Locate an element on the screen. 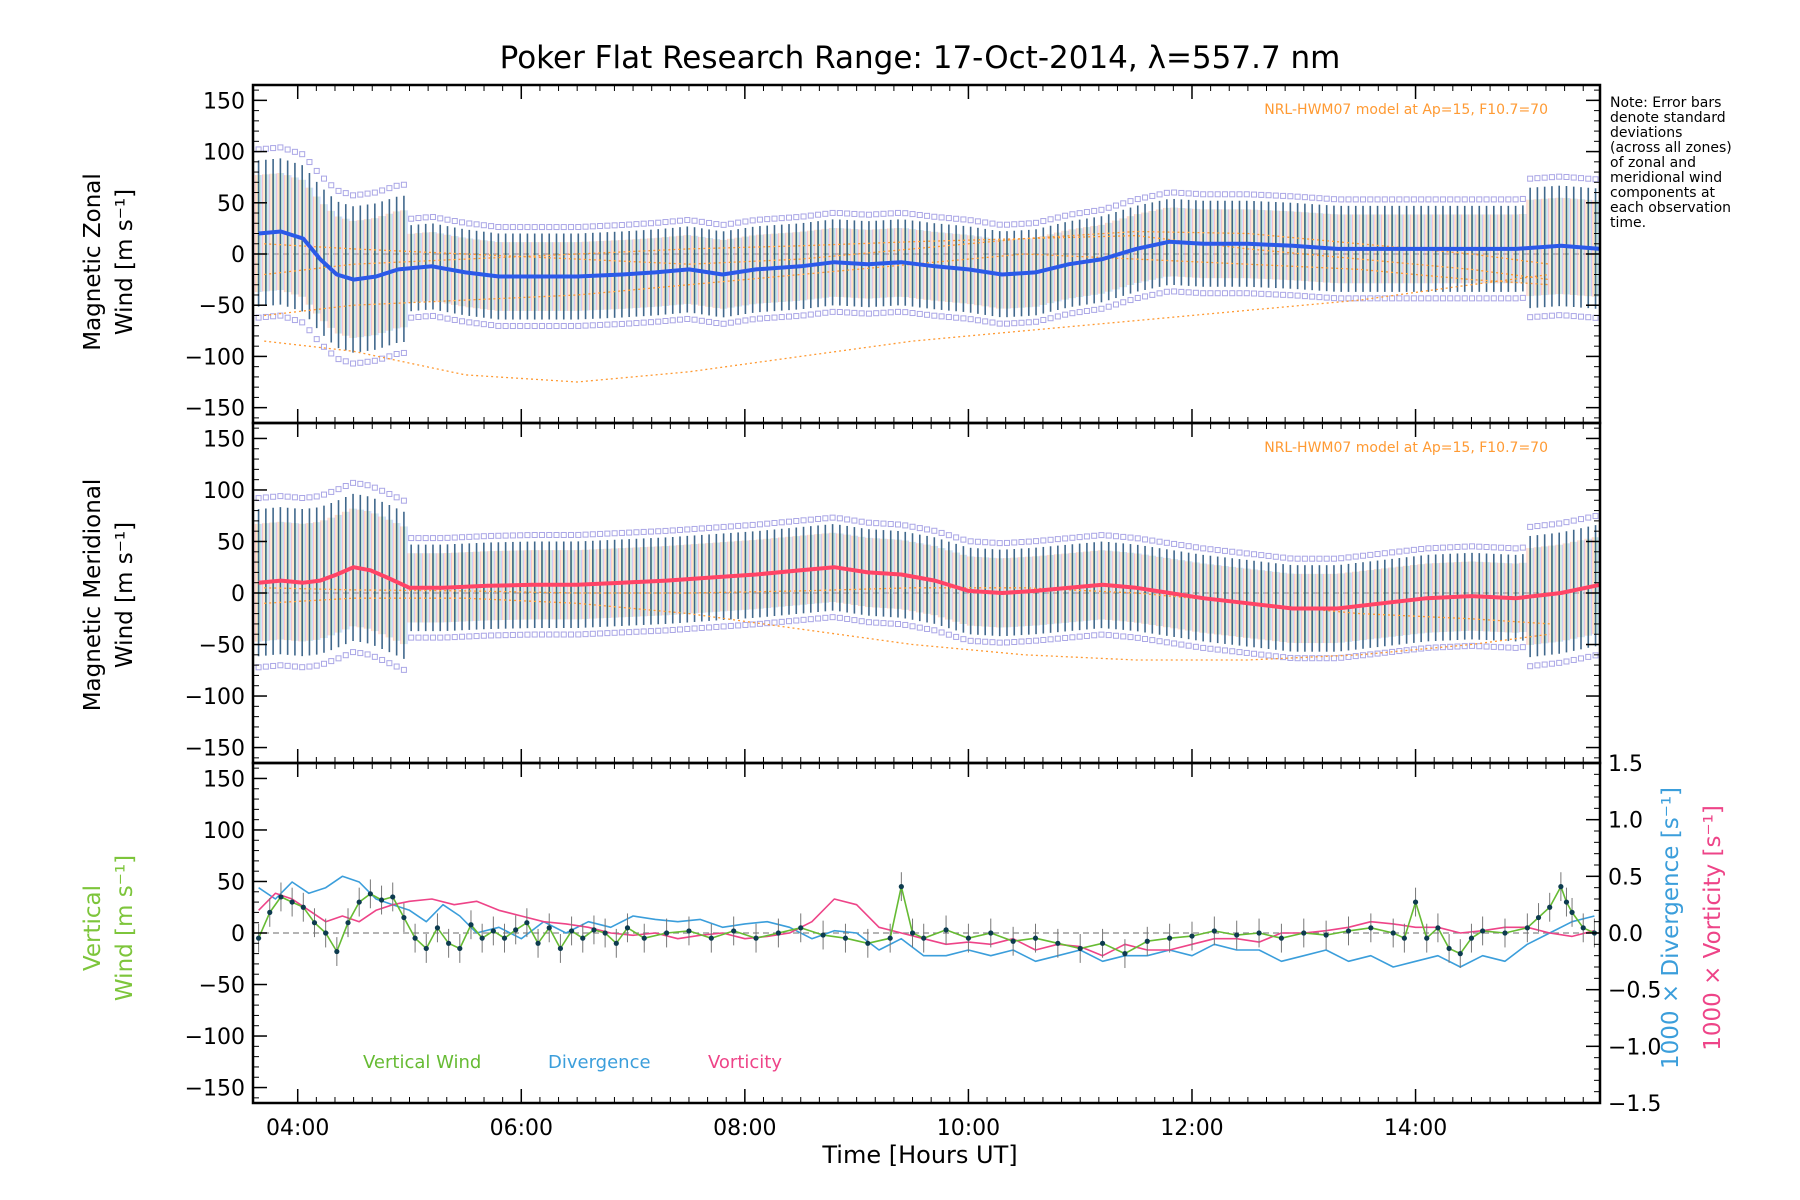  right-tick-label: 0.0 is located at coordinates (1625, 934).